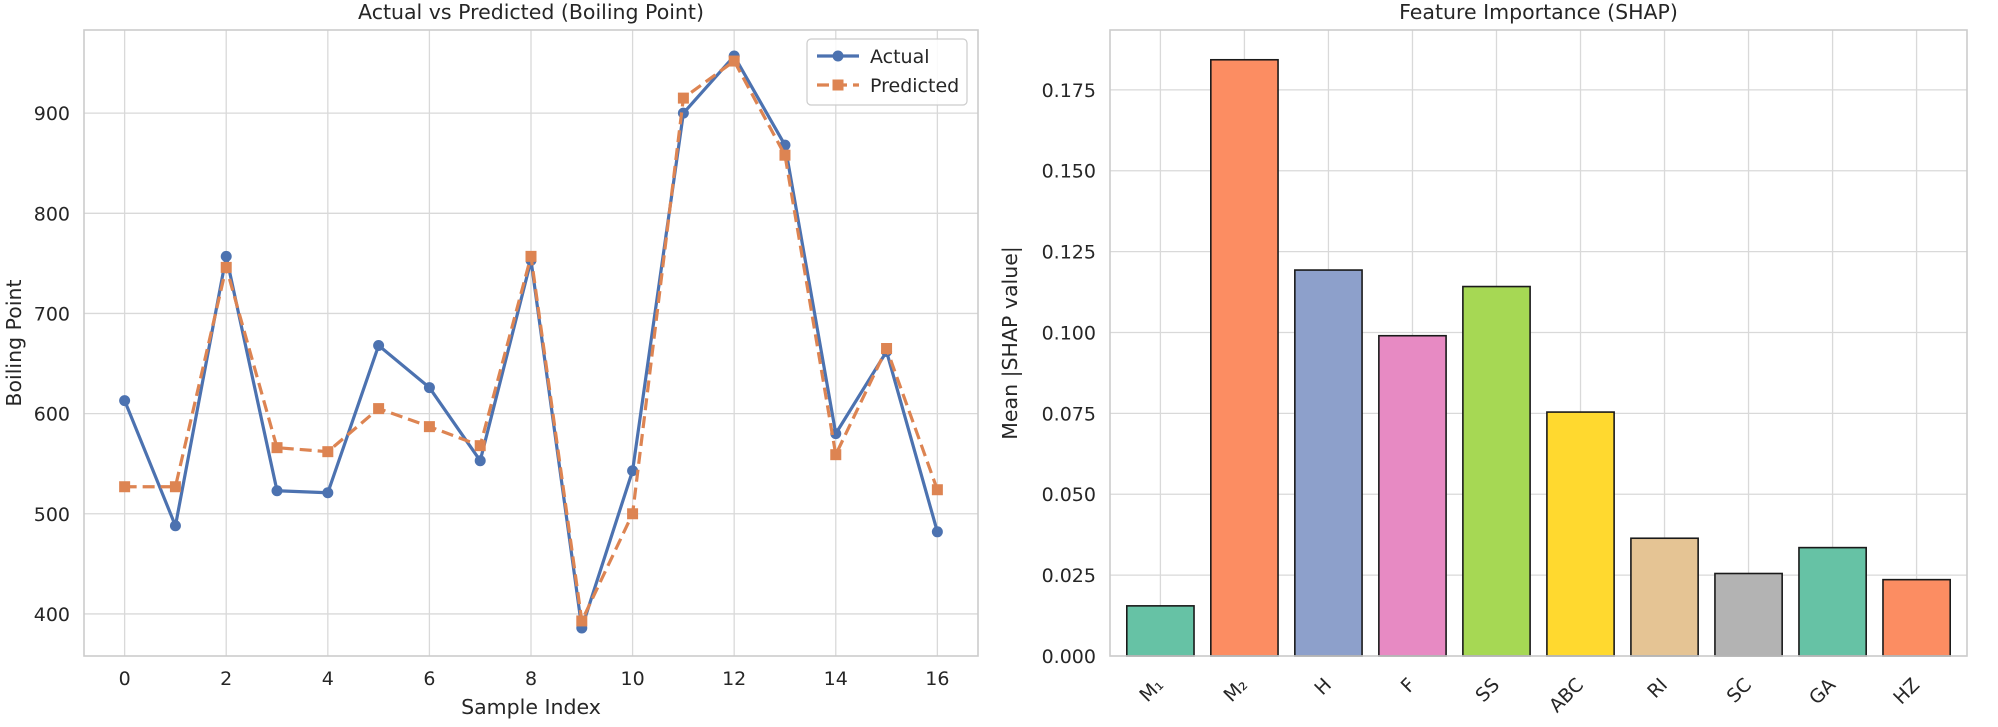 The image size is (1998, 727). What do you see at coordinates (226, 679) in the screenshot?
I see `x-tick-label: 2` at bounding box center [226, 679].